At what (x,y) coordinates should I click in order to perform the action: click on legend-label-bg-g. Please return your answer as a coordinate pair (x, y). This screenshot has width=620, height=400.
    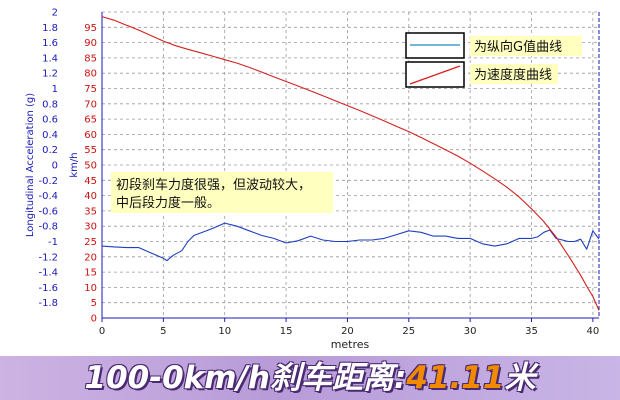
    Looking at the image, I should click on (526, 46).